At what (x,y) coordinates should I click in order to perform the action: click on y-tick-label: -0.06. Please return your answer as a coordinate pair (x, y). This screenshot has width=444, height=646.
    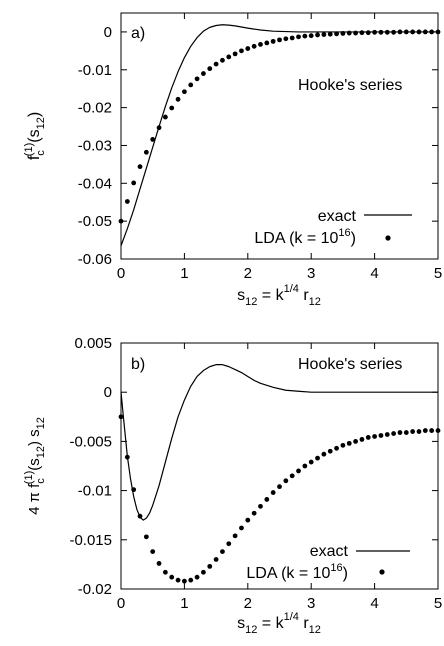
    Looking at the image, I should click on (95, 259).